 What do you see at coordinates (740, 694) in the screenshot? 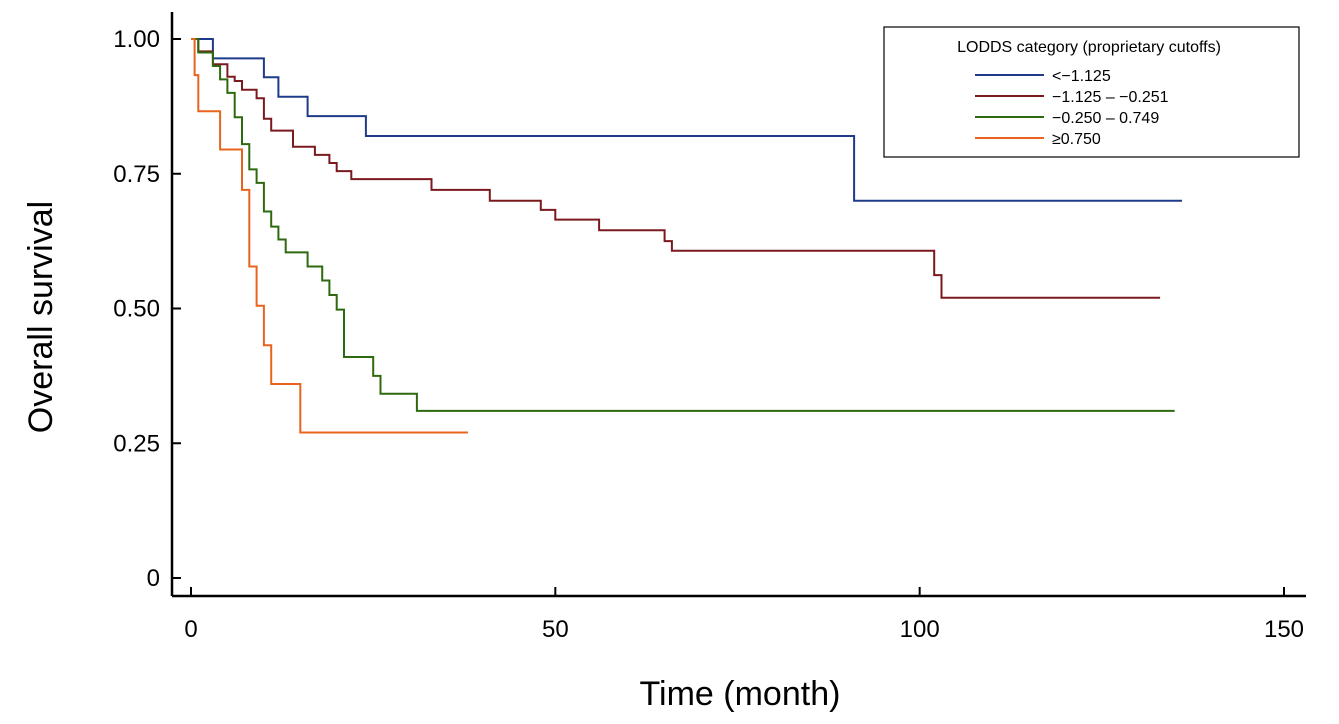
I see `x-axis-title: Time (month)` at bounding box center [740, 694].